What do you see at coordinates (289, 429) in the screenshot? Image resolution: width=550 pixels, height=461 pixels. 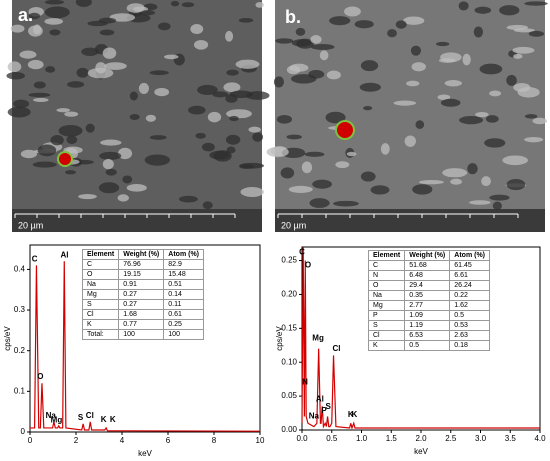 I see `y-tick-label: 0.00` at bounding box center [289, 429].